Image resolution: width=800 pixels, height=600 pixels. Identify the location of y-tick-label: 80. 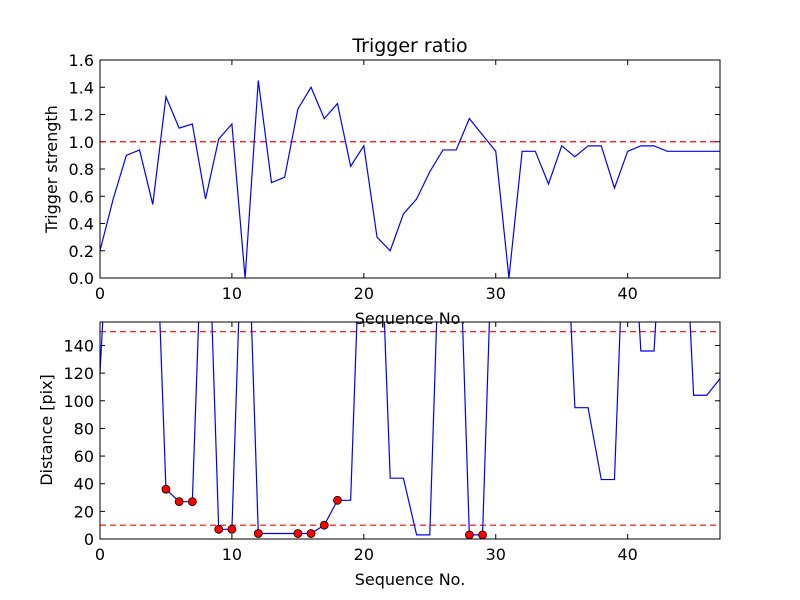
(84, 428).